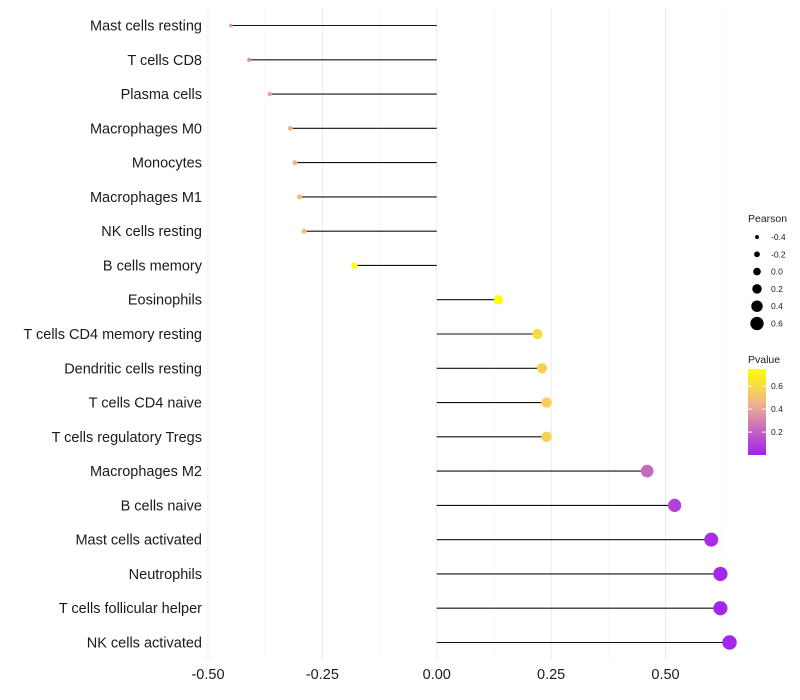 This screenshot has height=700, width=800. Describe the element at coordinates (551, 675) in the screenshot. I see `x-tick-label: 0.25` at that location.